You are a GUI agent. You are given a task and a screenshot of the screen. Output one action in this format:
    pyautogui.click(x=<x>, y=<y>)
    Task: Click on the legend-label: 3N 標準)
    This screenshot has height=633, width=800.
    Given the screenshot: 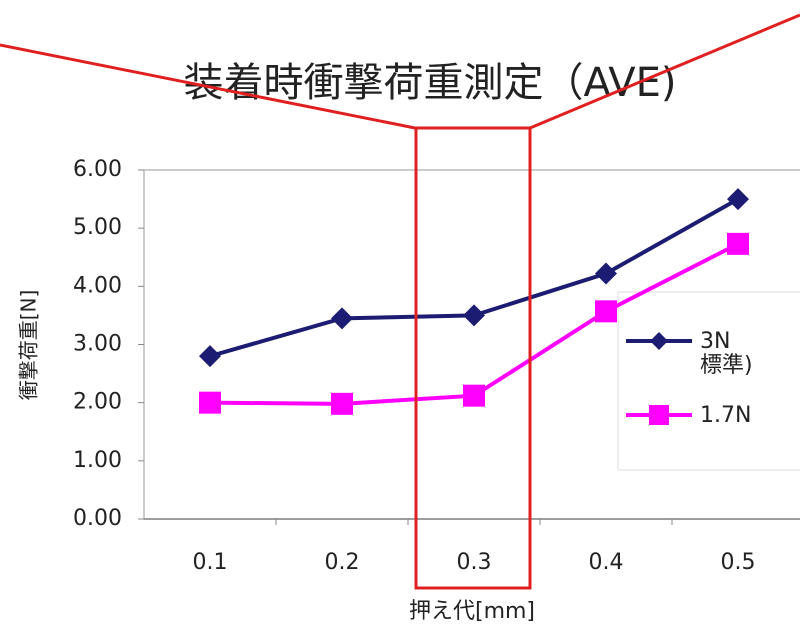 What is the action you would take?
    pyautogui.click(x=726, y=353)
    